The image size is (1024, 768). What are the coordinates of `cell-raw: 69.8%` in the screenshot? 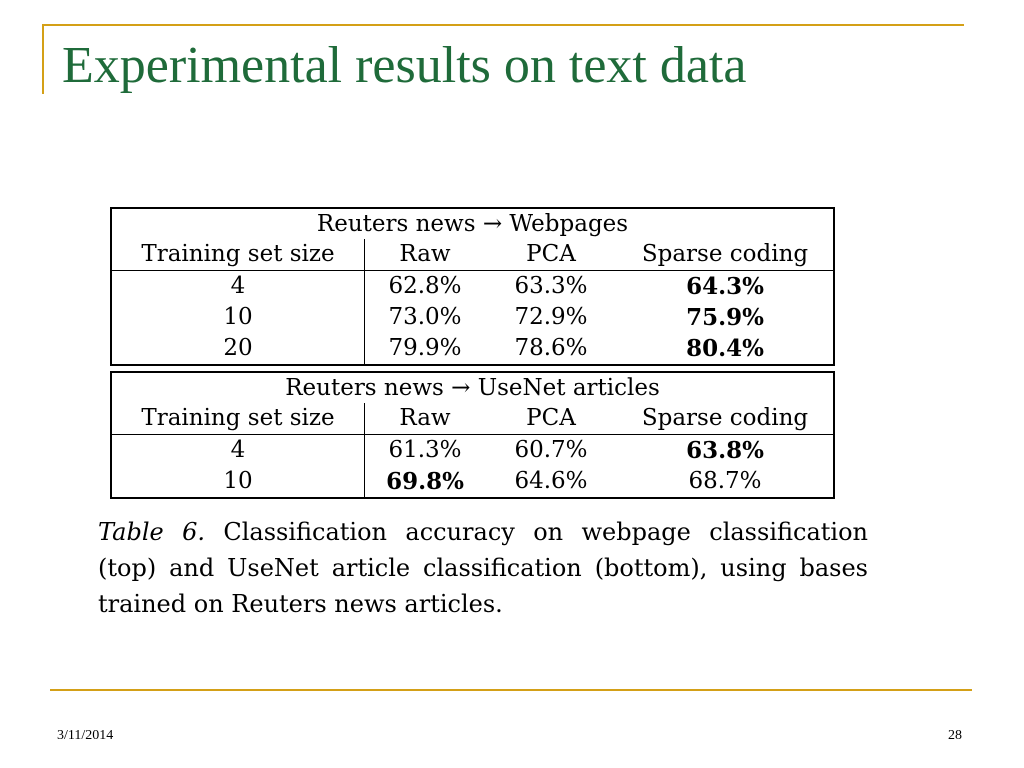 It's located at (425, 481).